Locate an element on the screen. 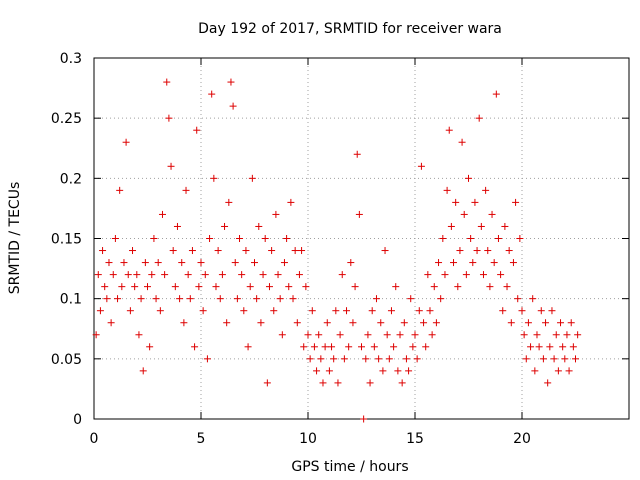  y-tick-label: 0 is located at coordinates (77, 420).